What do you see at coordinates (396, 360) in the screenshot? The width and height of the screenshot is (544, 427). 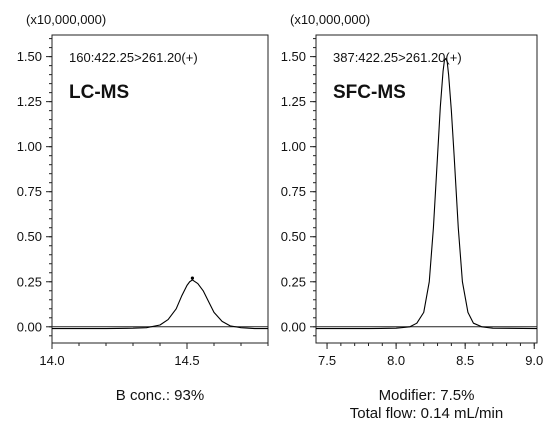 I see `sfc-ms-x-tick-label: 8.0` at bounding box center [396, 360].